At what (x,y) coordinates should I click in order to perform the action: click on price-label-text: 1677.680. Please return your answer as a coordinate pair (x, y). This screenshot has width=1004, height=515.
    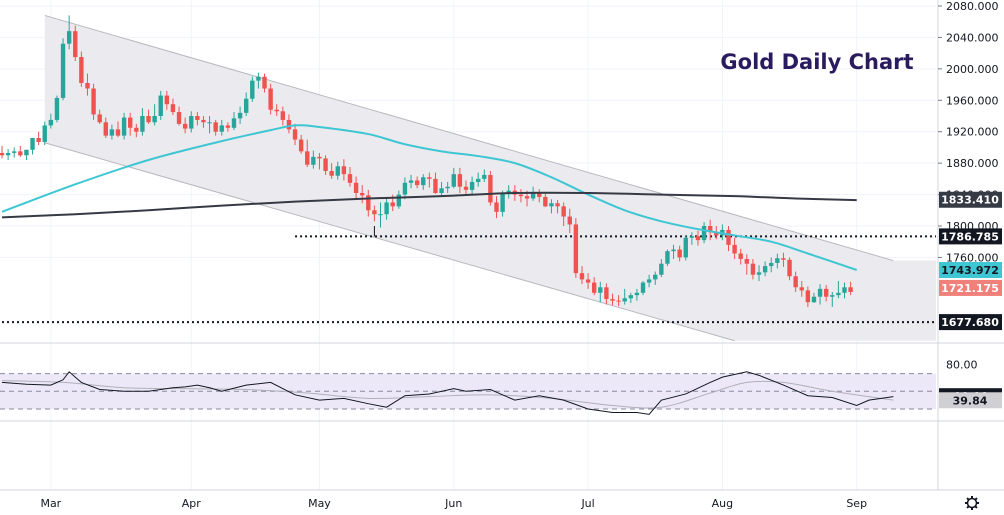
    Looking at the image, I should click on (970, 322).